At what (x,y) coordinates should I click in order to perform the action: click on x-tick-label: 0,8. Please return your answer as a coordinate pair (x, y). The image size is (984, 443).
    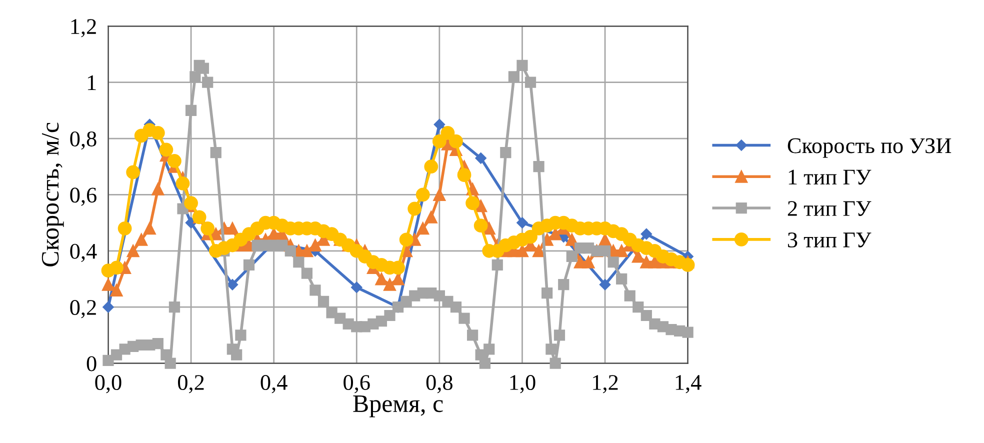
    Looking at the image, I should click on (439, 384).